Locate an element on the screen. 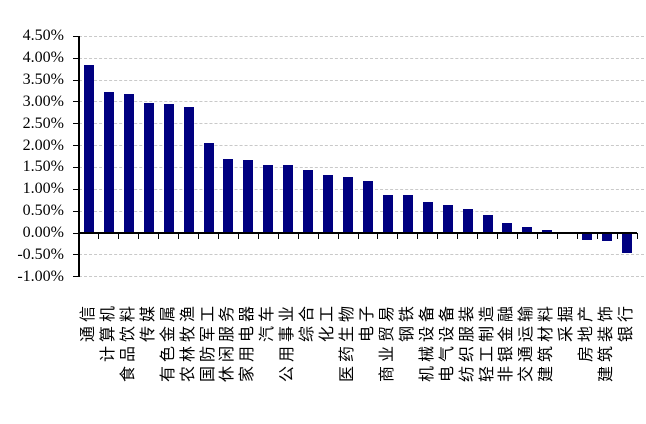  x-axis-label: 农林牧渔 is located at coordinates (188, 342).